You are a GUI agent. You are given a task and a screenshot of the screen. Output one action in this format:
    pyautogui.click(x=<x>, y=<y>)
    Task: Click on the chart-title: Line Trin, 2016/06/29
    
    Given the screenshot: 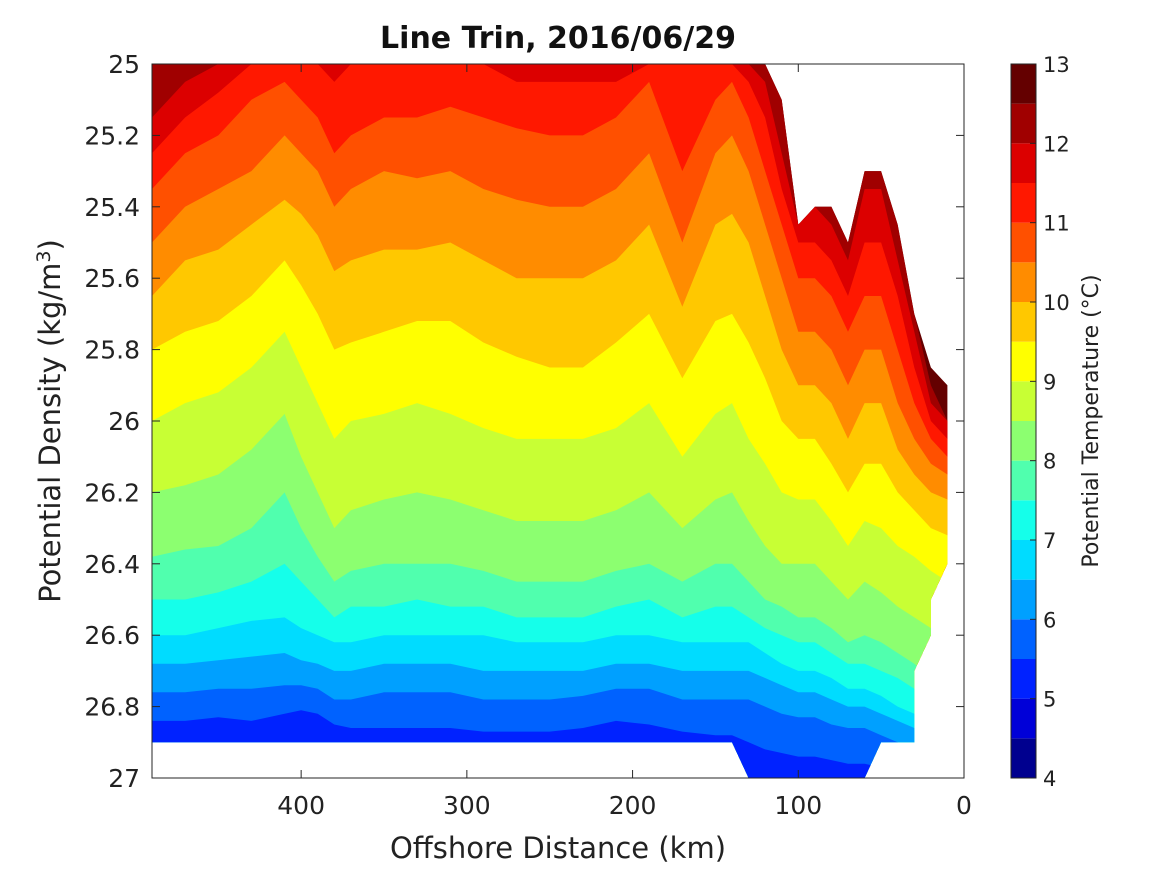 What is the action you would take?
    pyautogui.click(x=558, y=38)
    